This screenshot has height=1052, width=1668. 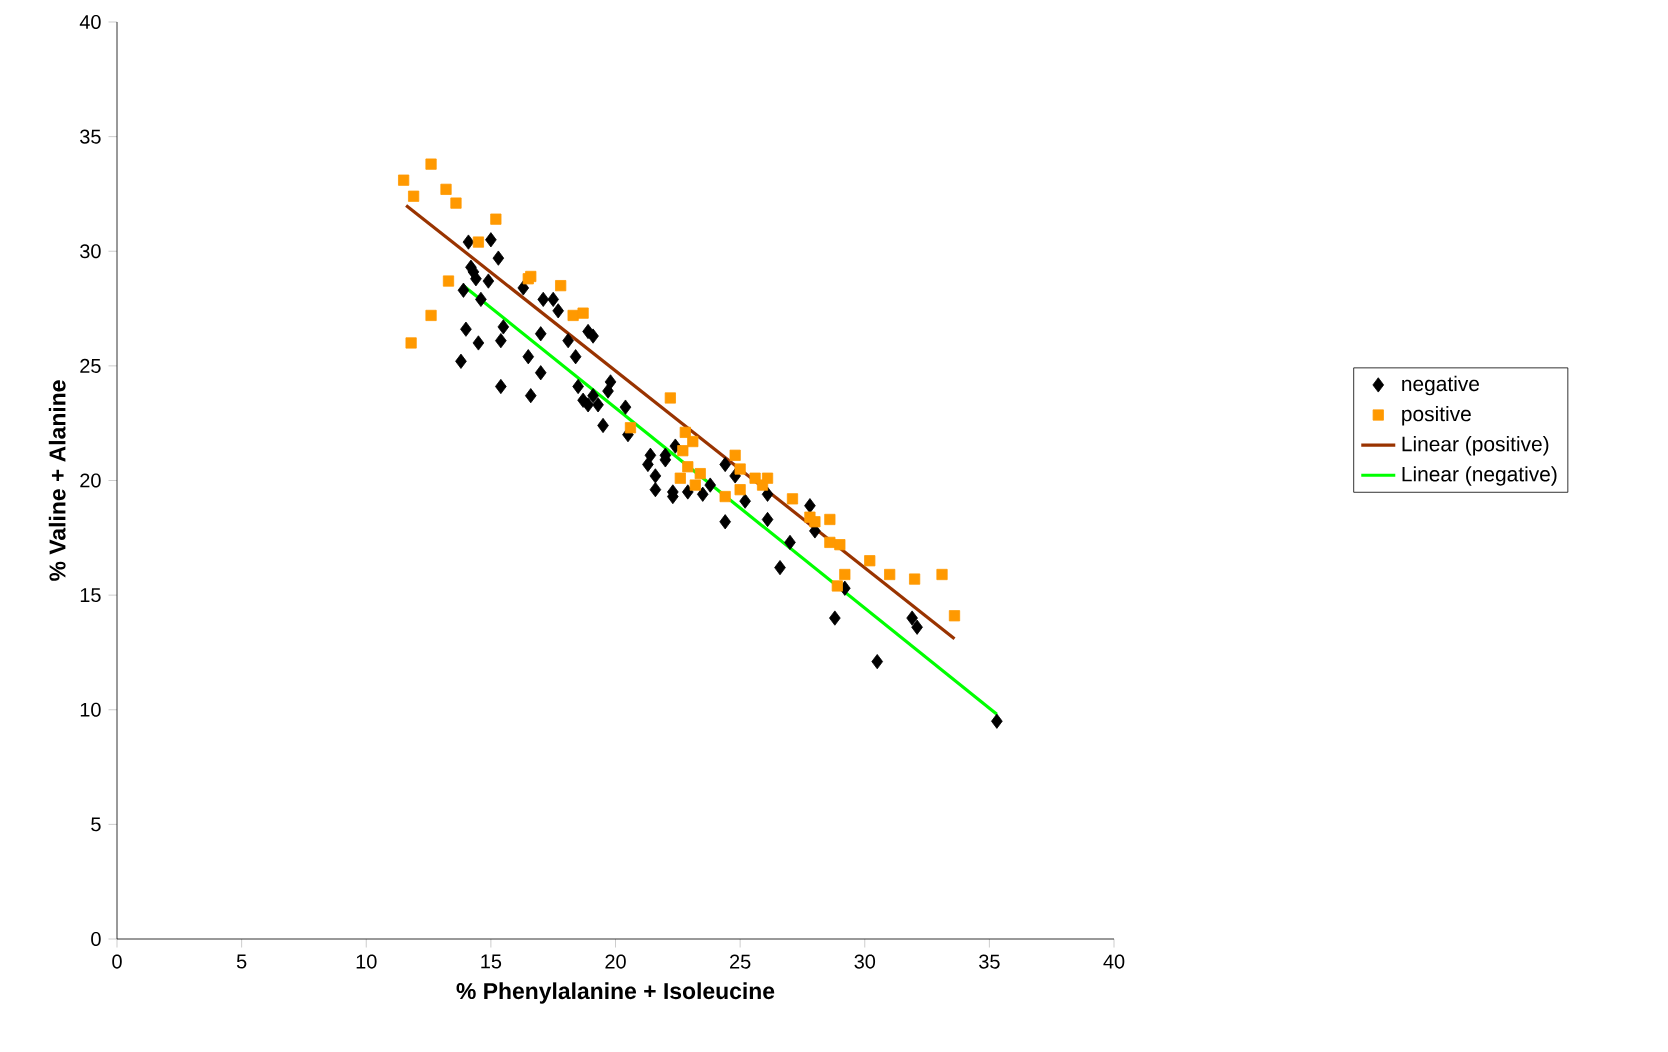 What do you see at coordinates (90, 22) in the screenshot?
I see `y-tick-label: 40` at bounding box center [90, 22].